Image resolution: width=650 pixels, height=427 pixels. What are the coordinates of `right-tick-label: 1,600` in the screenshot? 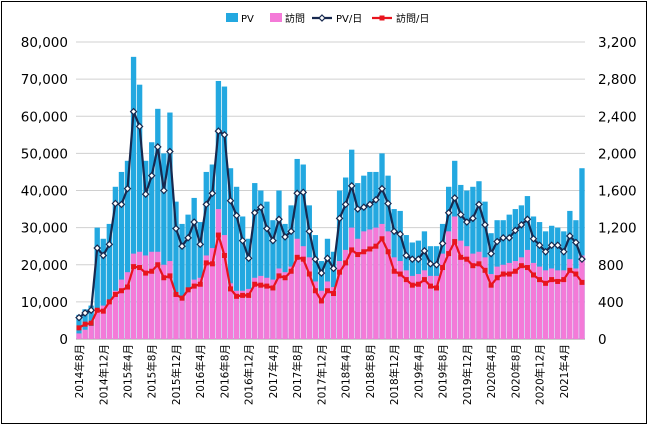 It's located at (617, 192).